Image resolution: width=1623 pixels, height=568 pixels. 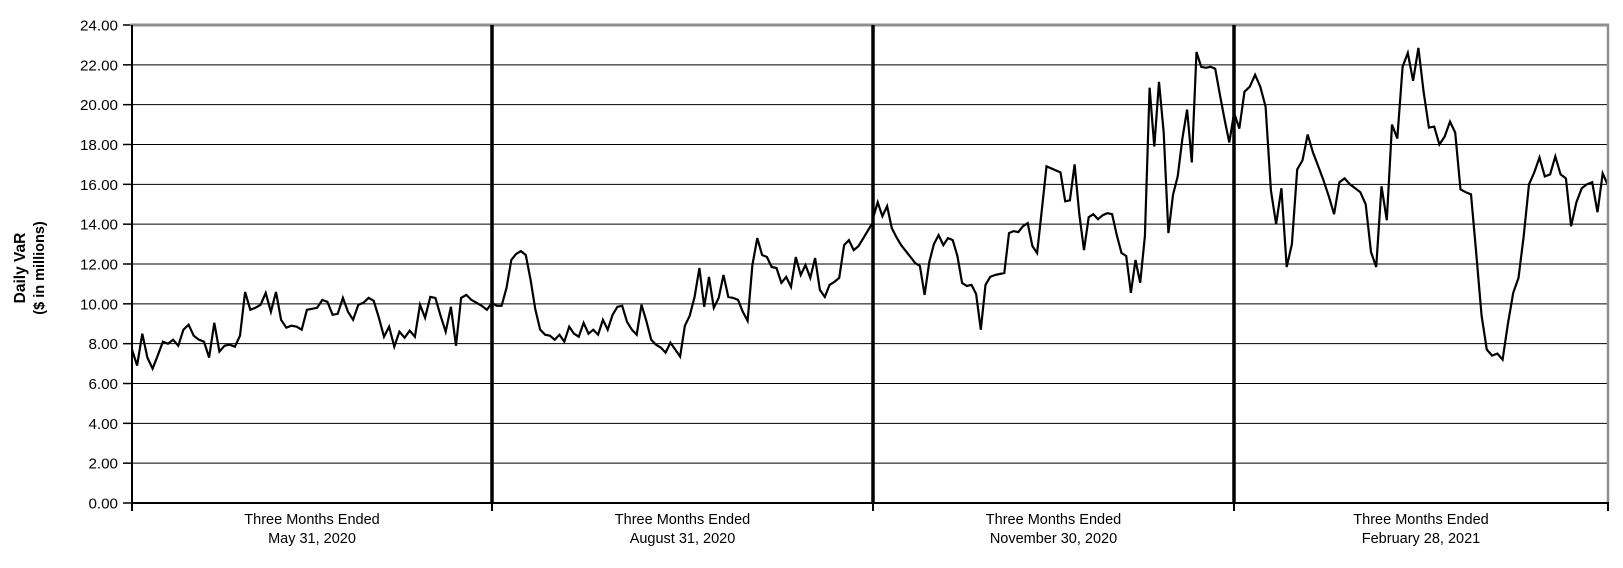 I want to click on y-tick-label: 6.00, so click(x=103, y=384).